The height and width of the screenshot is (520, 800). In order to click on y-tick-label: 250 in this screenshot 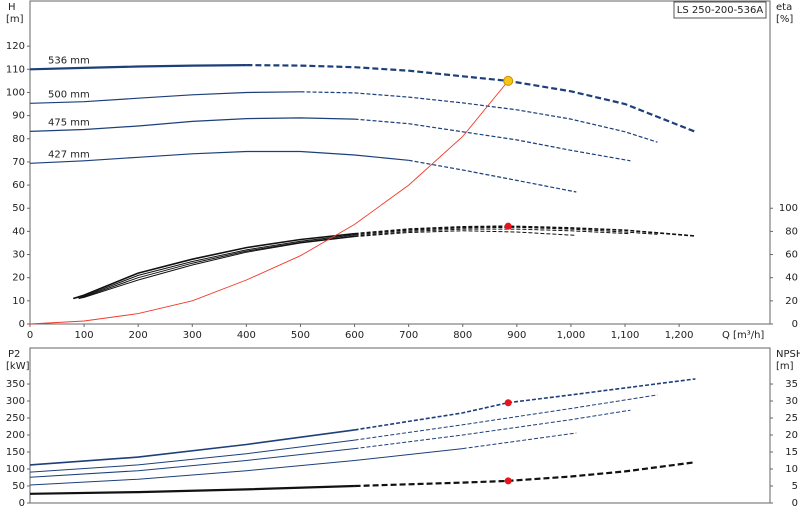, I will do `click(15, 418)`.